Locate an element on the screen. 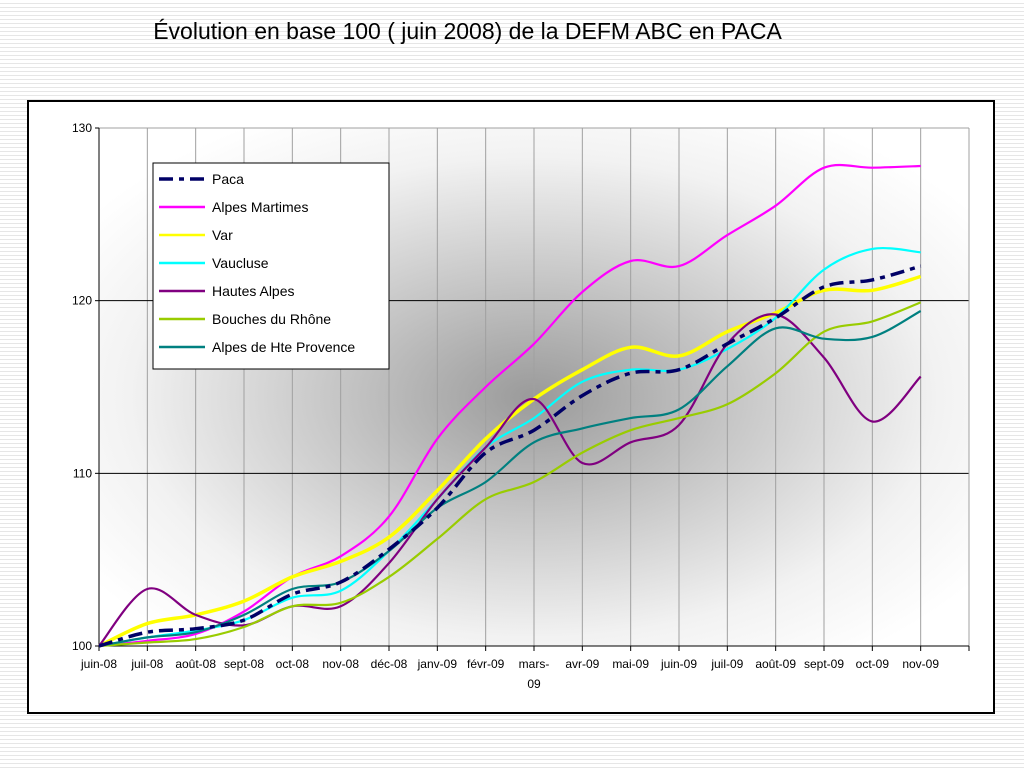 The width and height of the screenshot is (1024, 768). x-tick-label: sept-09 is located at coordinates (824, 664).